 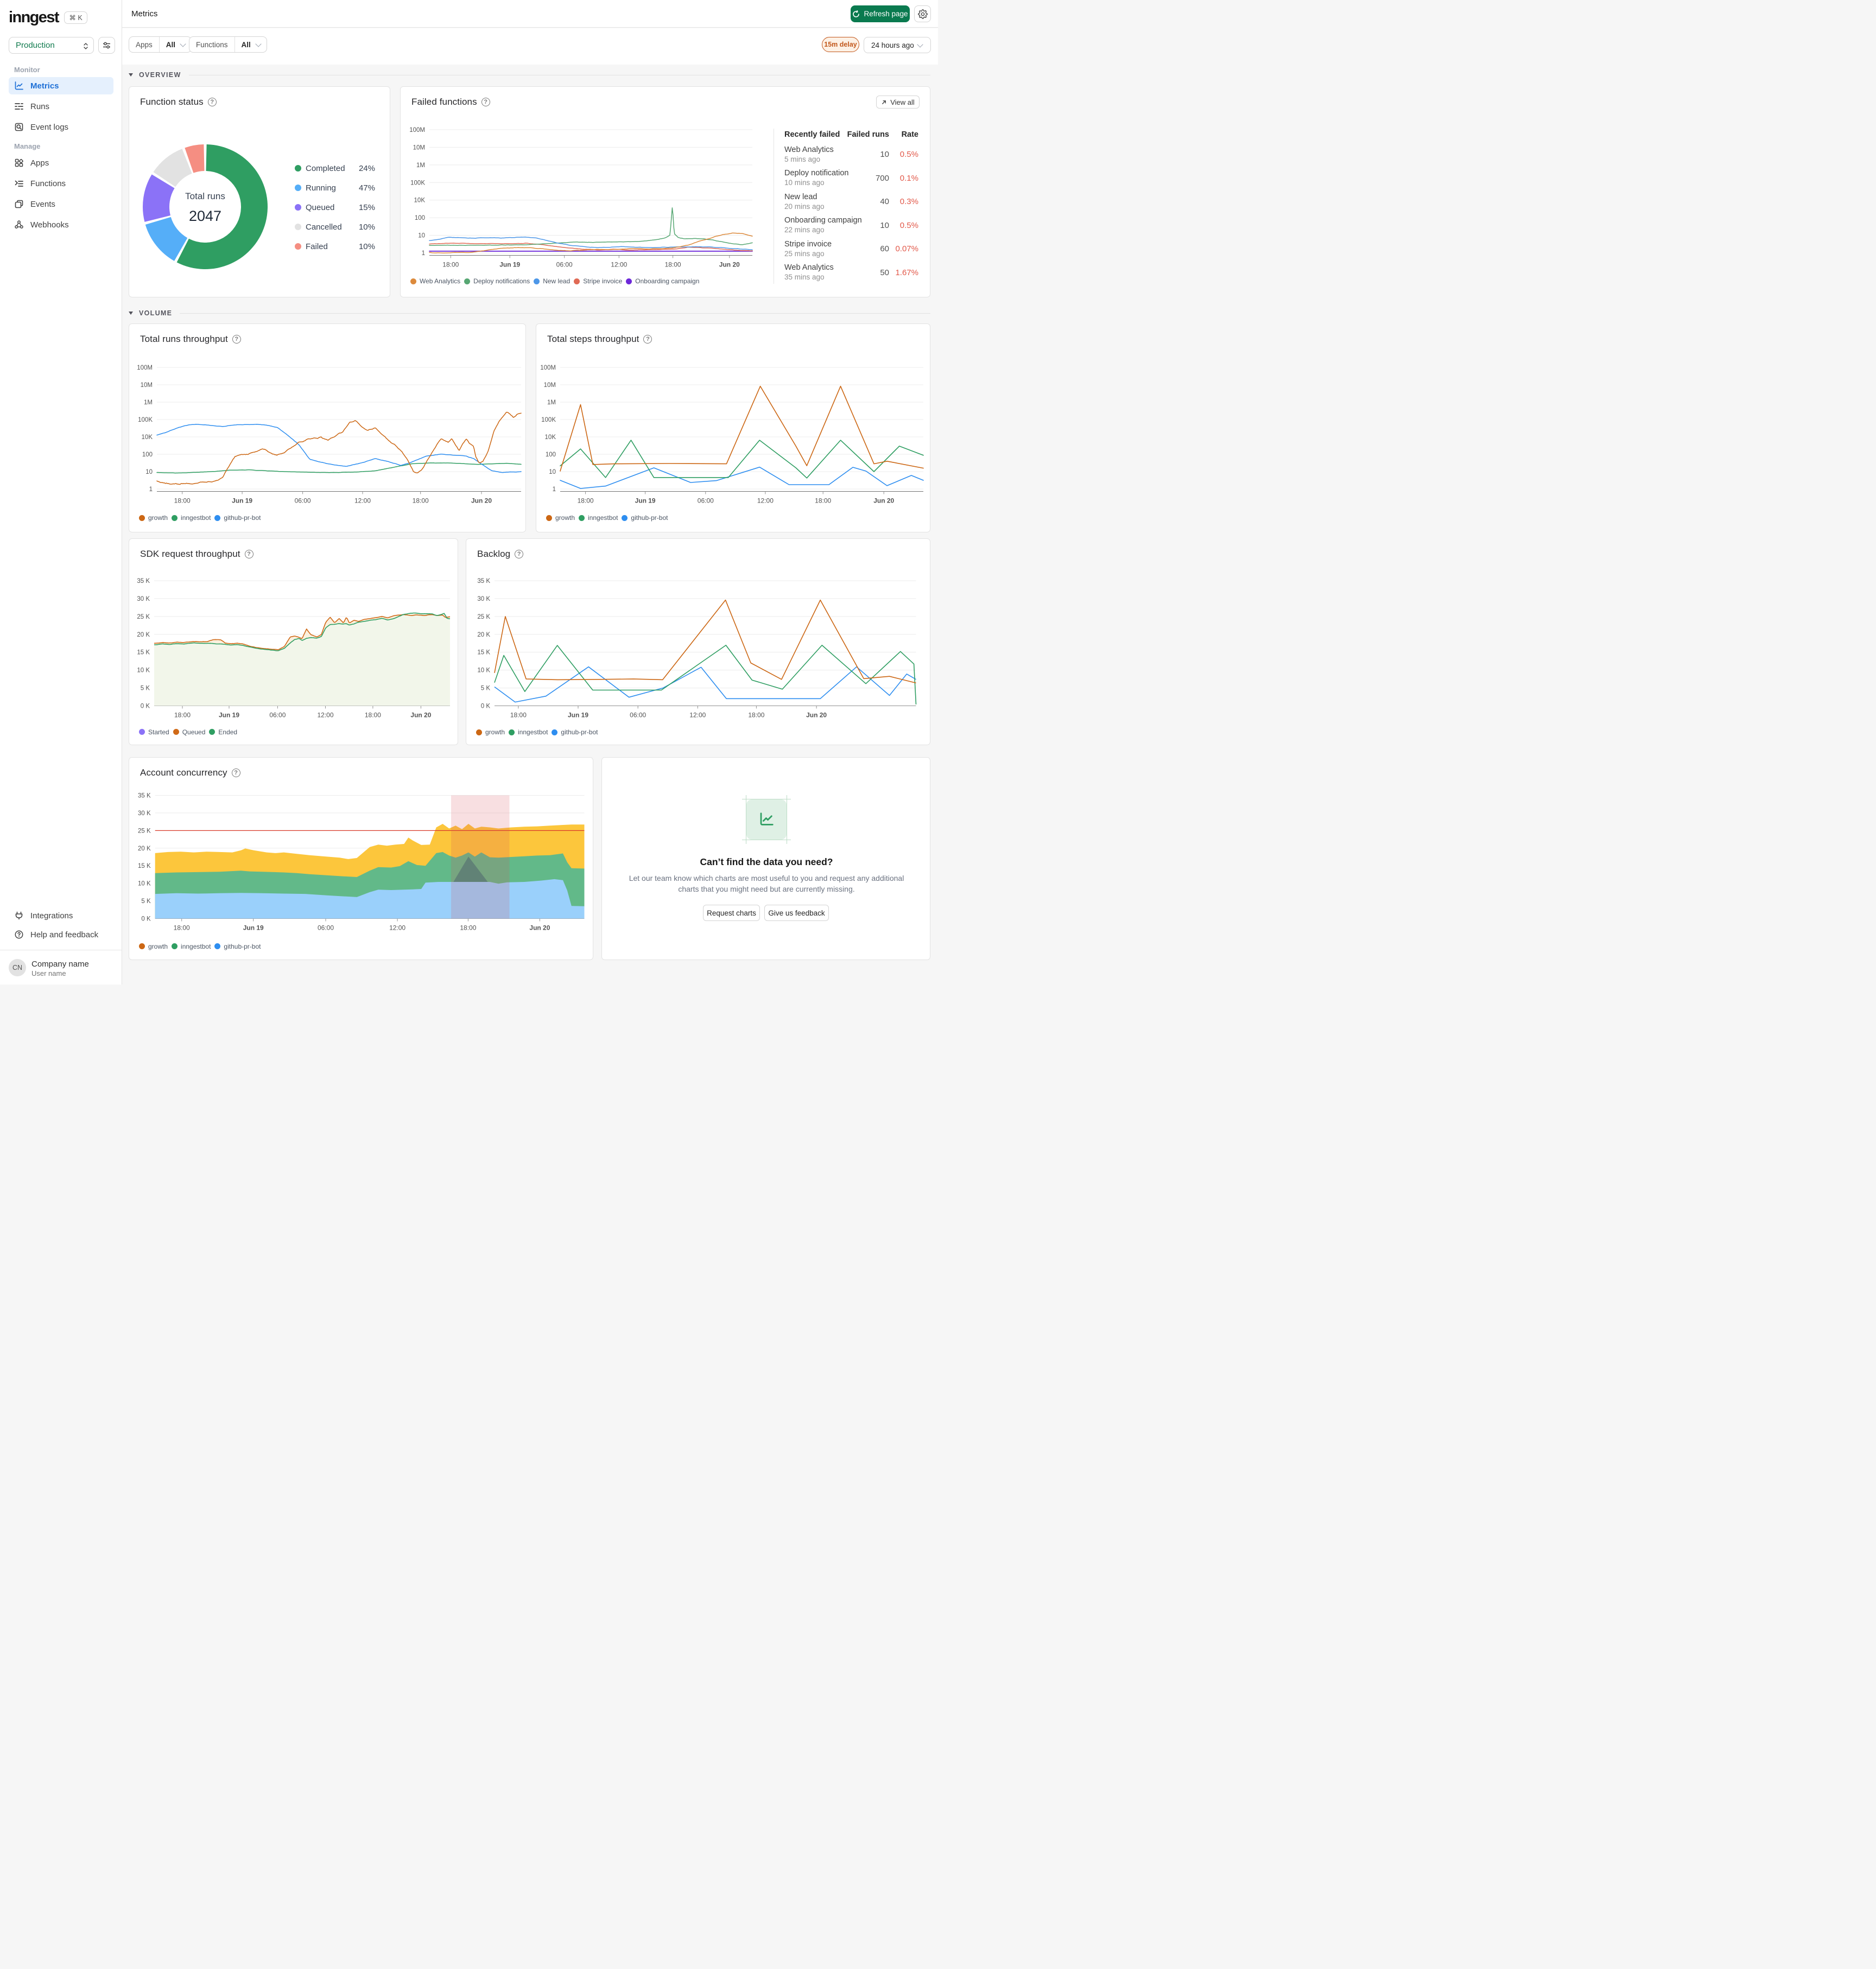 What do you see at coordinates (205, 216) in the screenshot?
I see `svg-text: 2047` at bounding box center [205, 216].